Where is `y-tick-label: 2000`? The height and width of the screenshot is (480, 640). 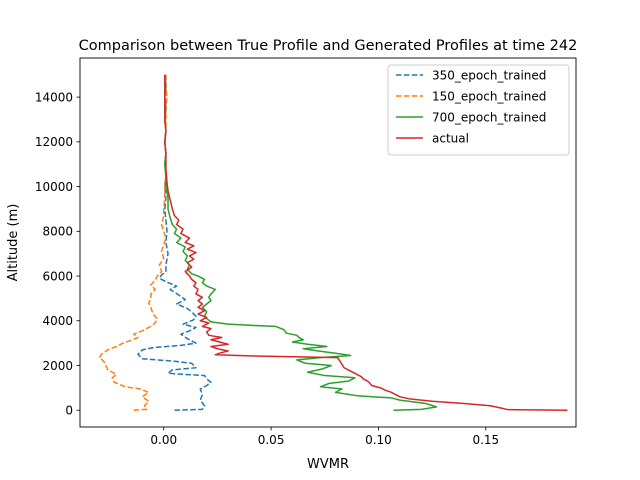 y-tick-label: 2000 is located at coordinates (57, 366).